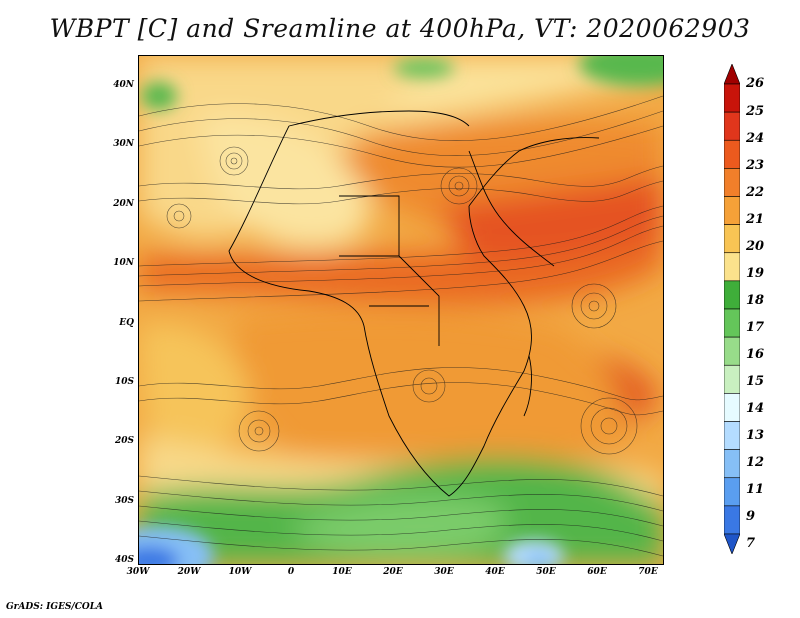 The height and width of the screenshot is (618, 800). I want to click on lon-label-20w: 20W, so click(189, 572).